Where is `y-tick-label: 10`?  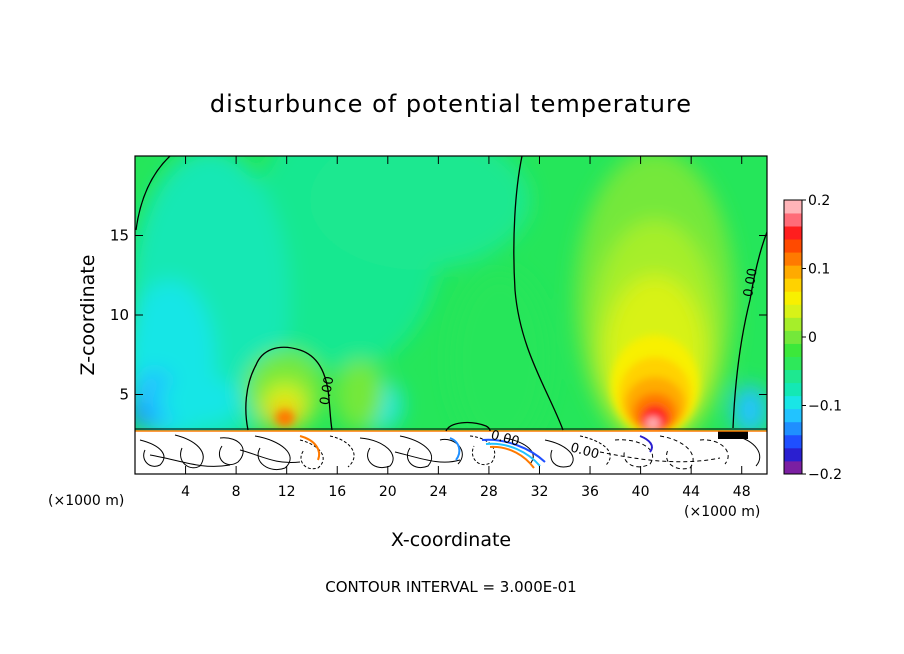
y-tick-label: 10 is located at coordinates (119, 315).